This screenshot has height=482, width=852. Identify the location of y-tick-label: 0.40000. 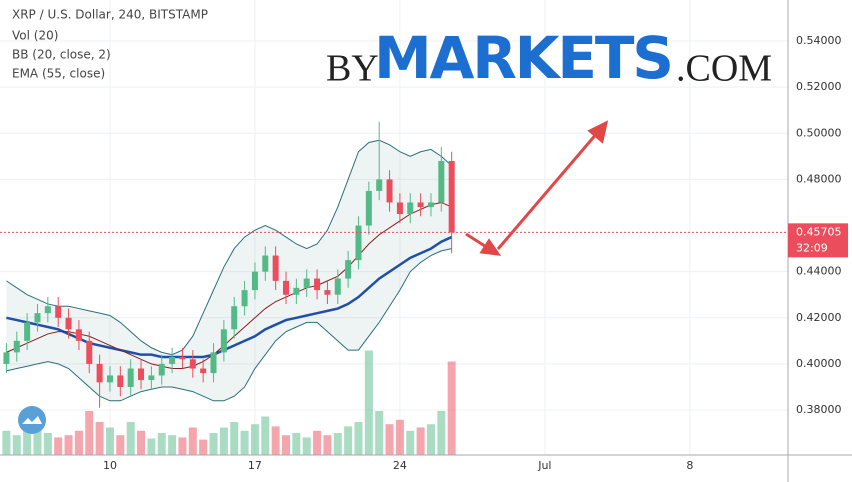
(819, 363).